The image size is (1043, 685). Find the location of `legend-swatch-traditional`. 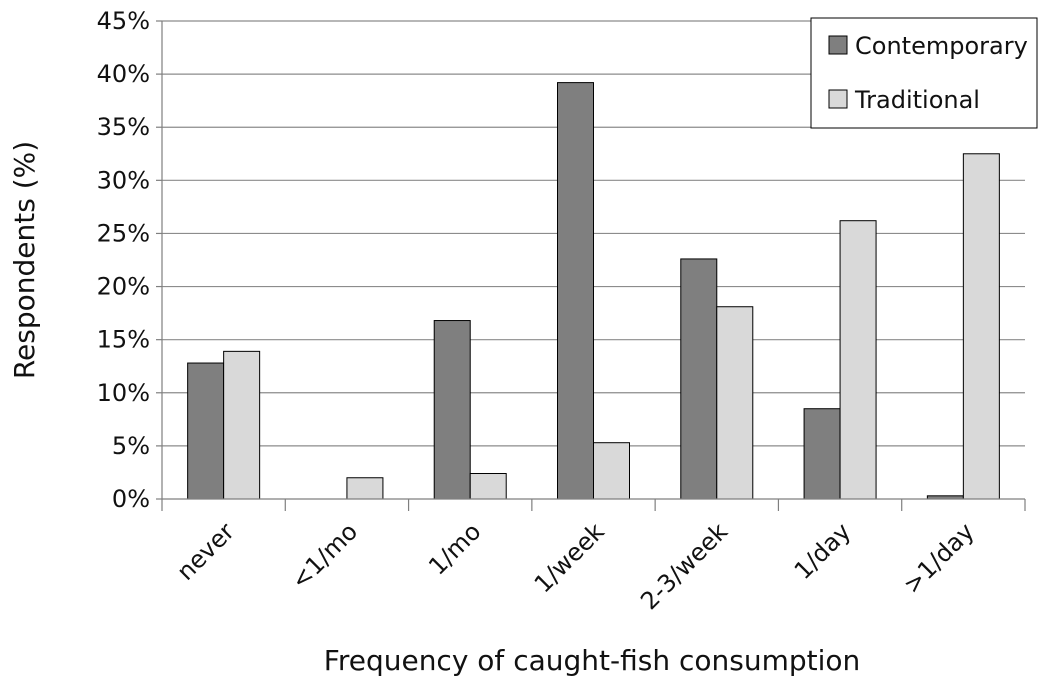

legend-swatch-traditional is located at coordinates (838, 99).